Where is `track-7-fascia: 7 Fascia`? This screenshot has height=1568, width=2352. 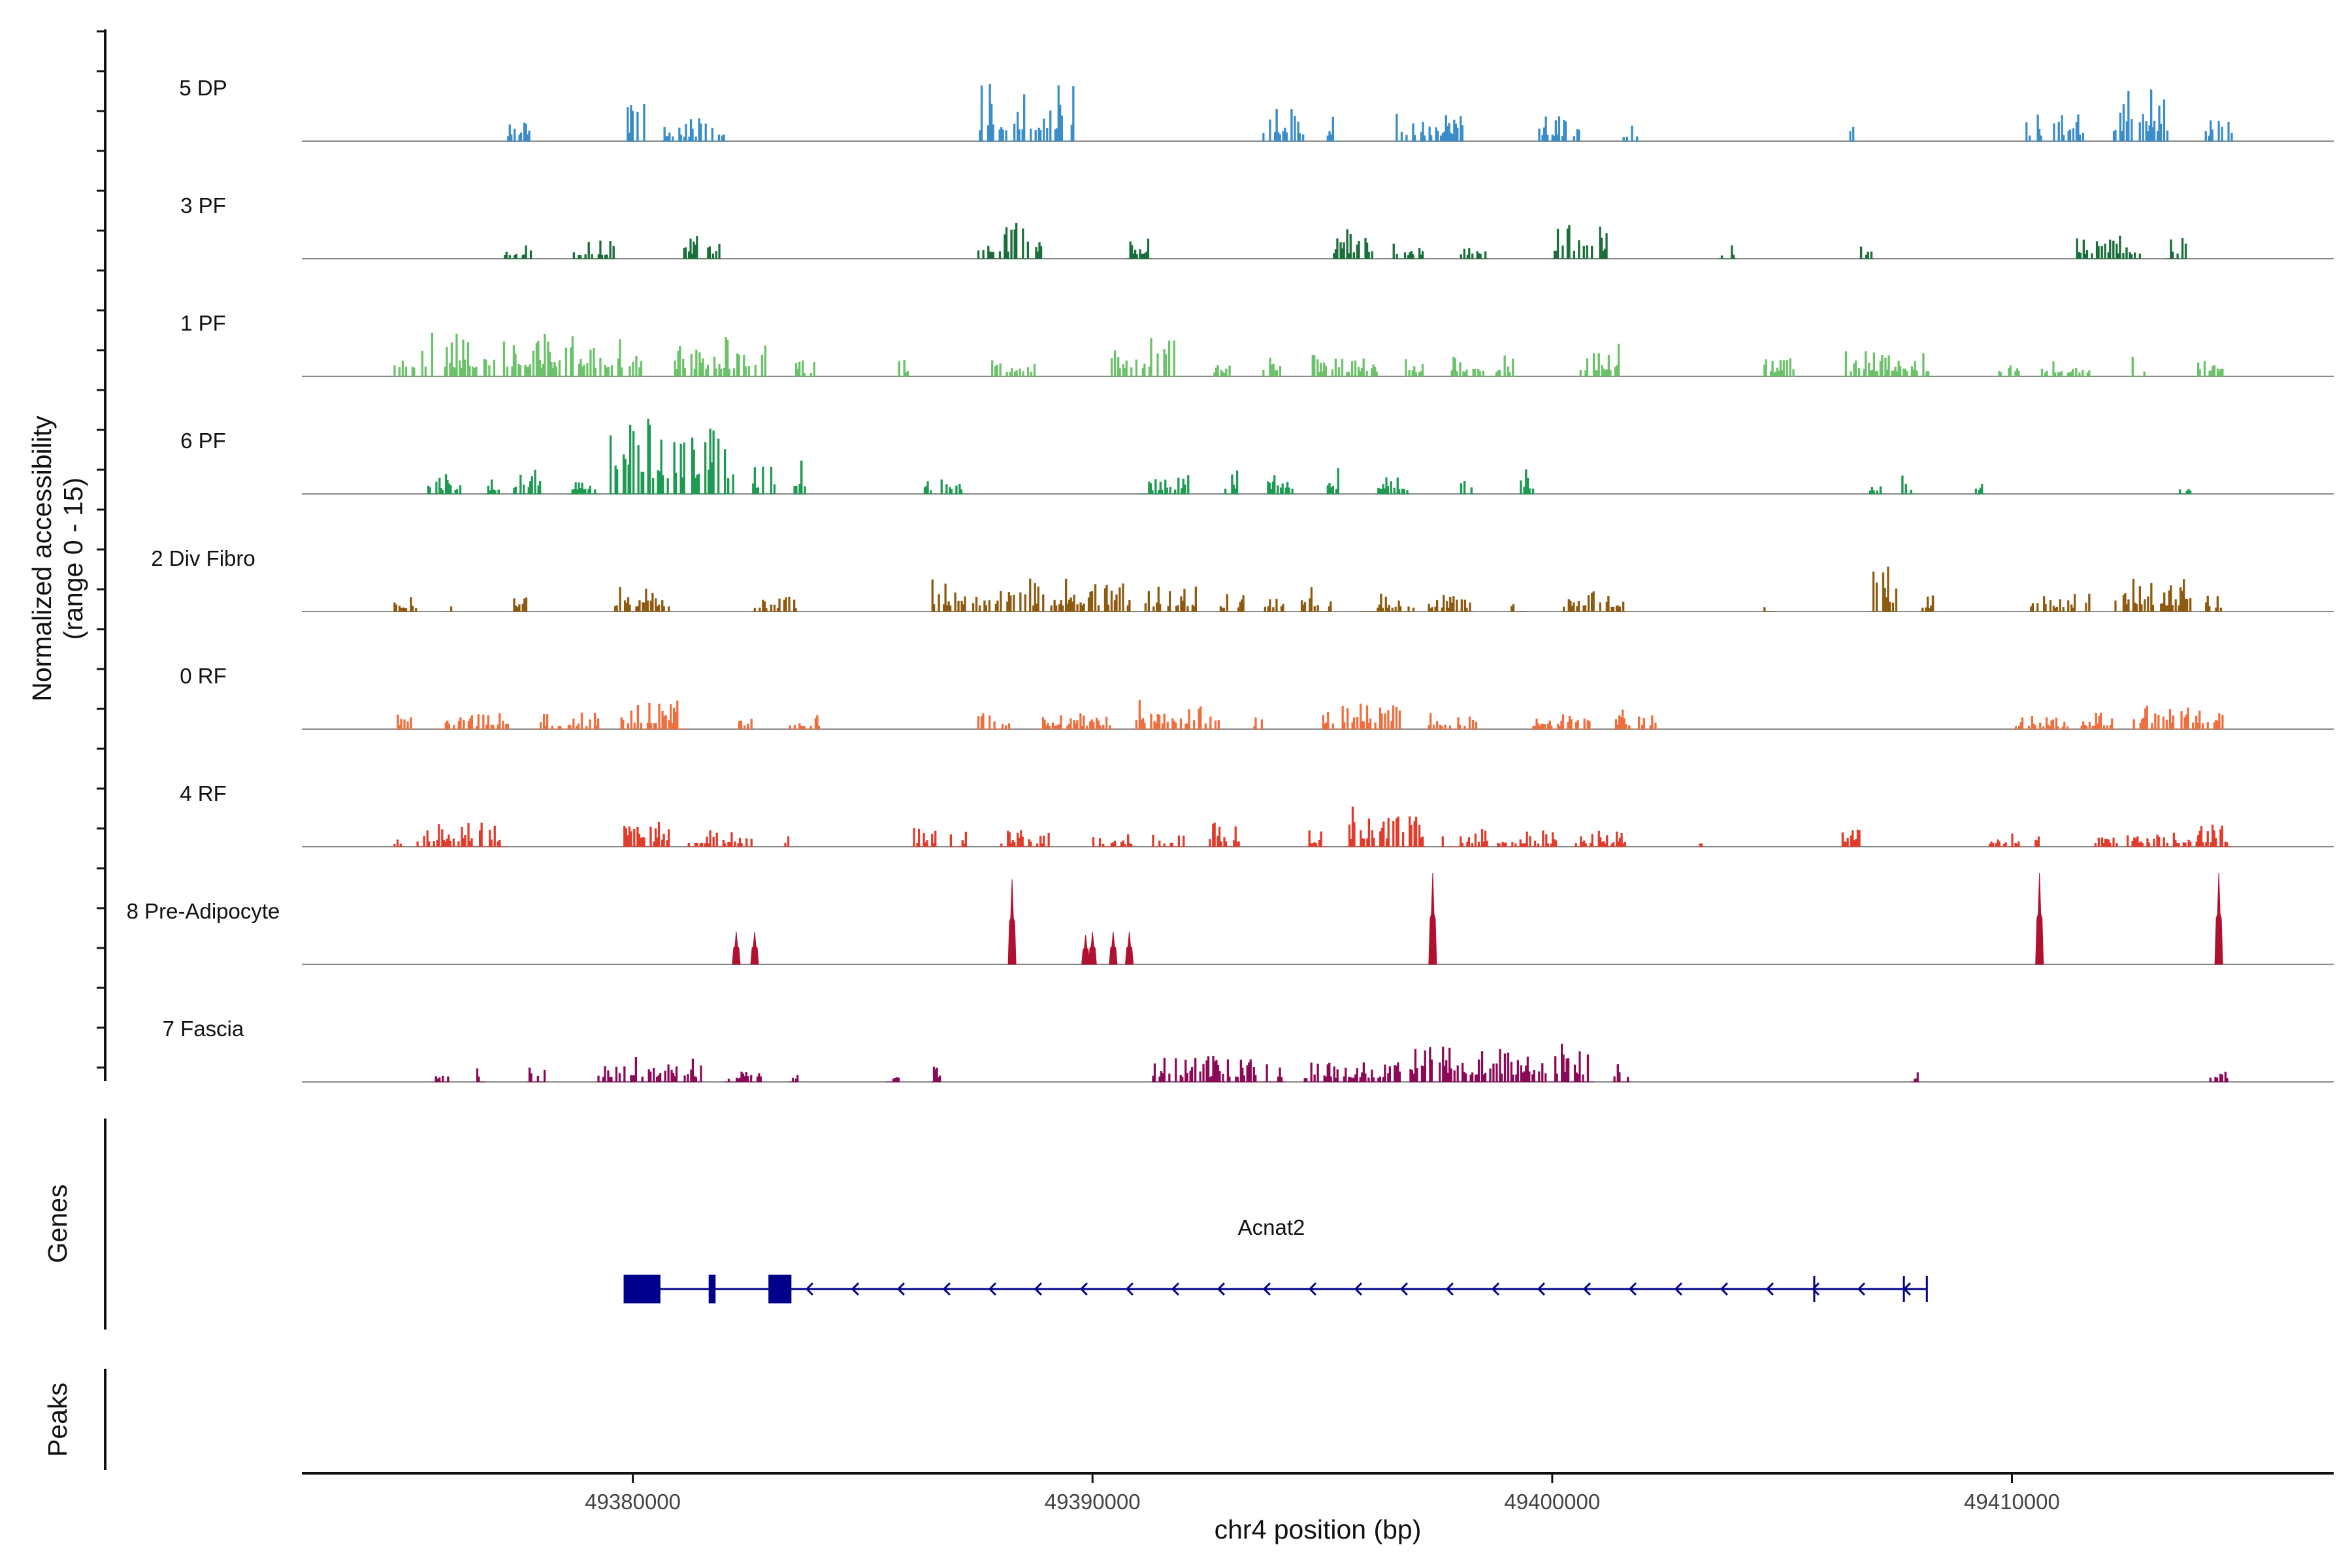
track-7-fascia: 7 Fascia is located at coordinates (1248, 1050).